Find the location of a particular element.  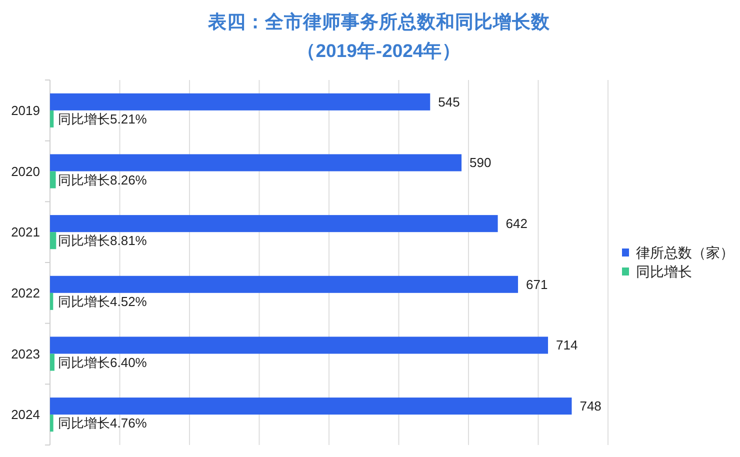

y-tick-label: 2021 is located at coordinates (25, 232).